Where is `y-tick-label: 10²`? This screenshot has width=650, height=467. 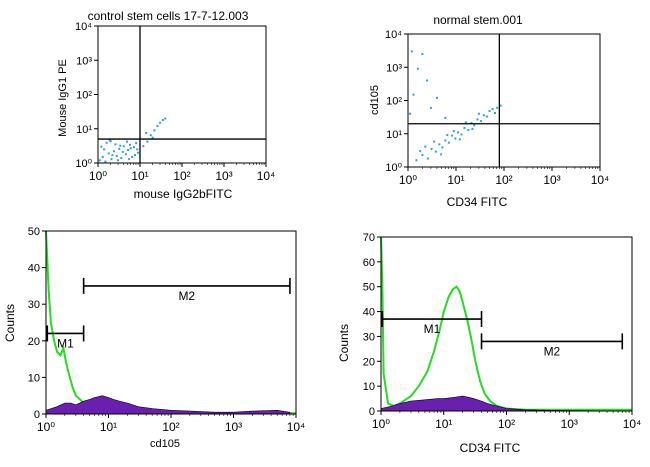
y-tick-label: 10² is located at coordinates (84, 96).